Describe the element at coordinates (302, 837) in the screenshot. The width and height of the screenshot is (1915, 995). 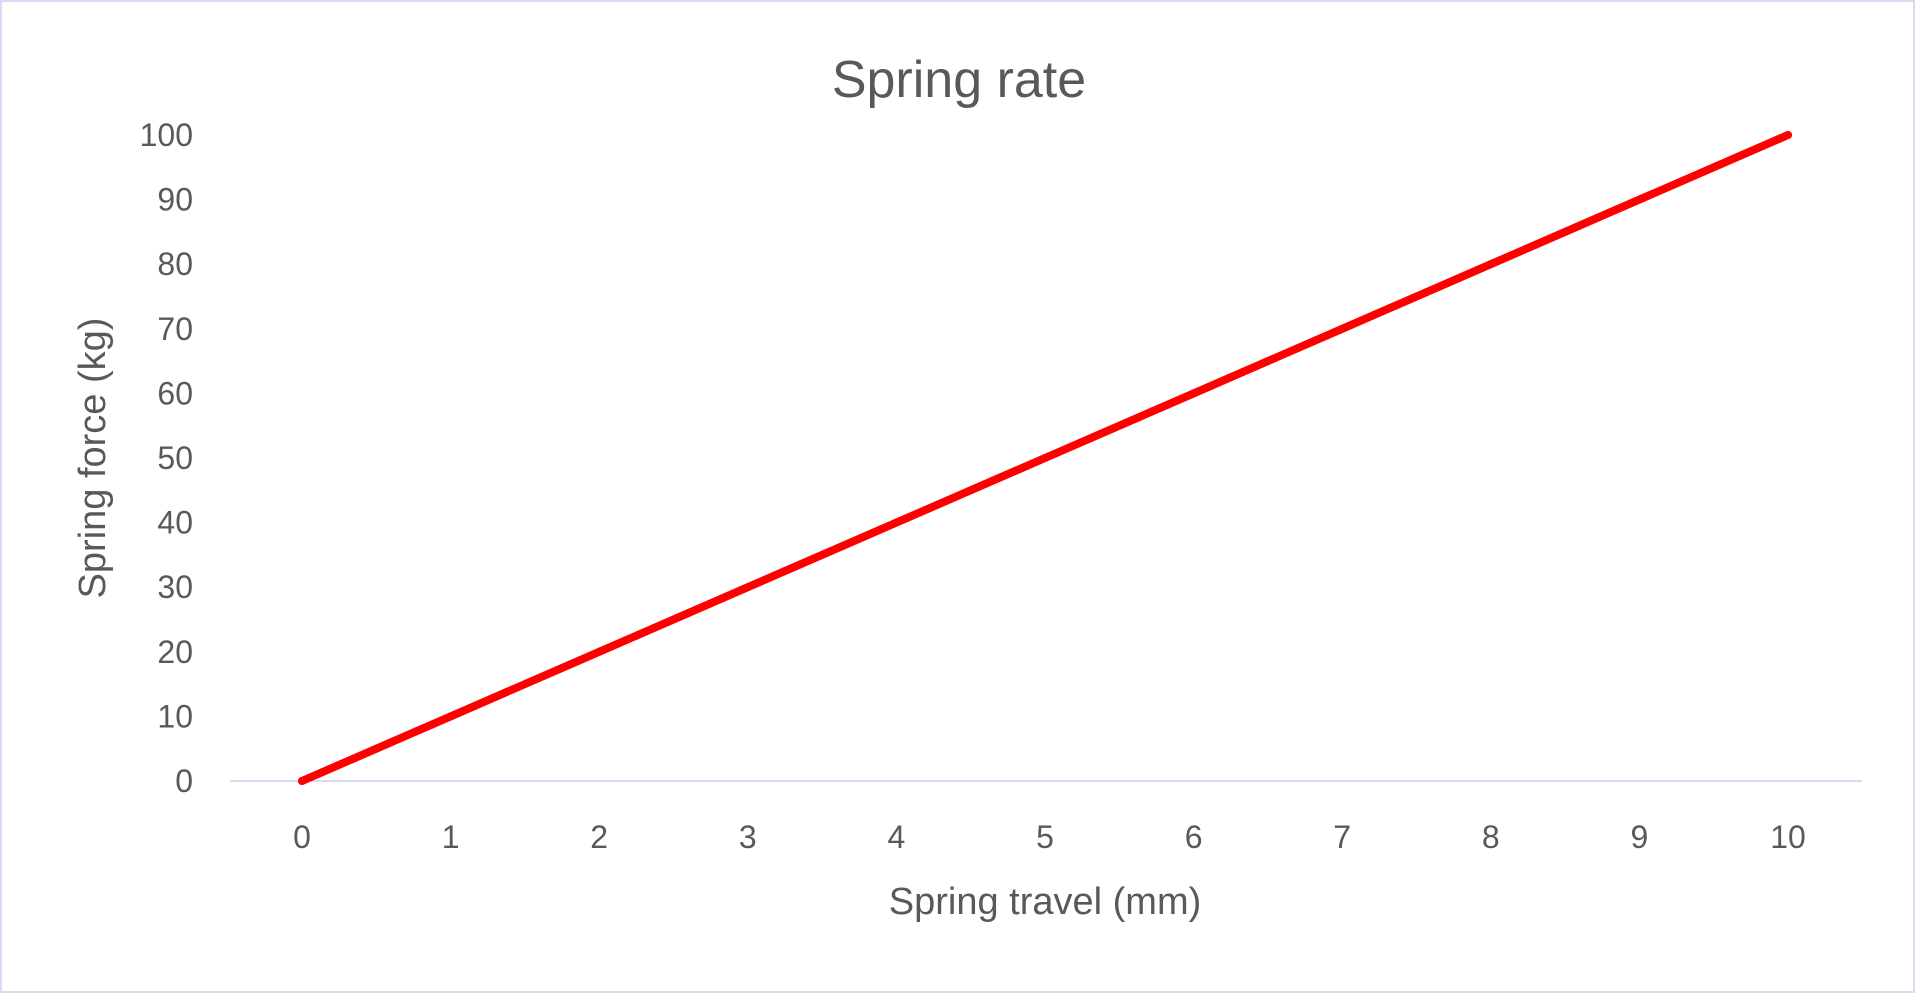
I see `x-tick-label: 0` at that location.